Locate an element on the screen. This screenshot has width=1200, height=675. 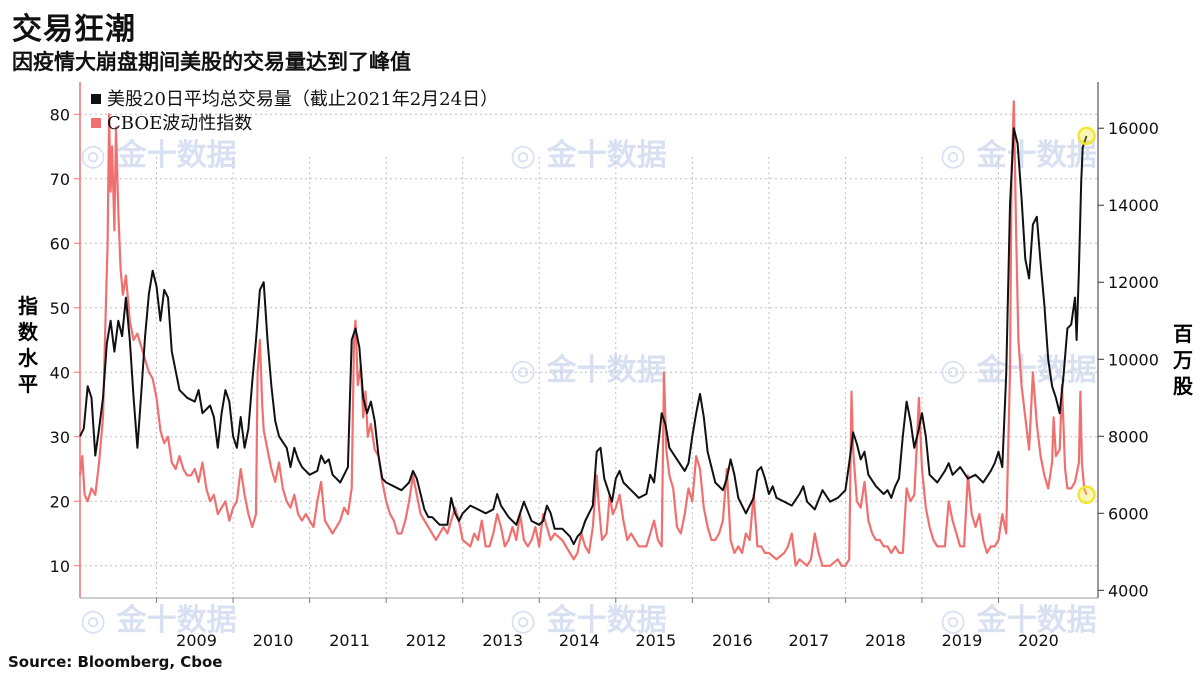
left-tick-label: 70 is located at coordinates (60, 179).